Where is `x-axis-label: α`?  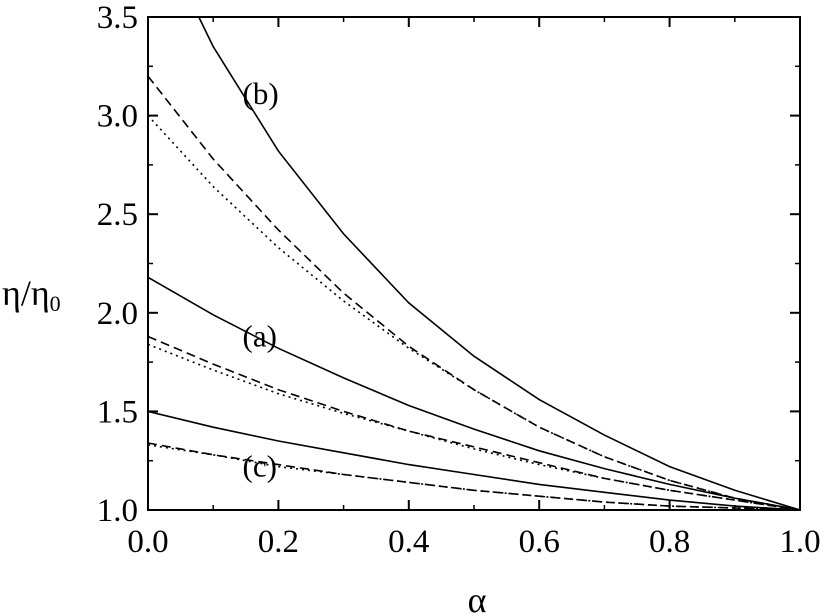 x-axis-label: α is located at coordinates (477, 598).